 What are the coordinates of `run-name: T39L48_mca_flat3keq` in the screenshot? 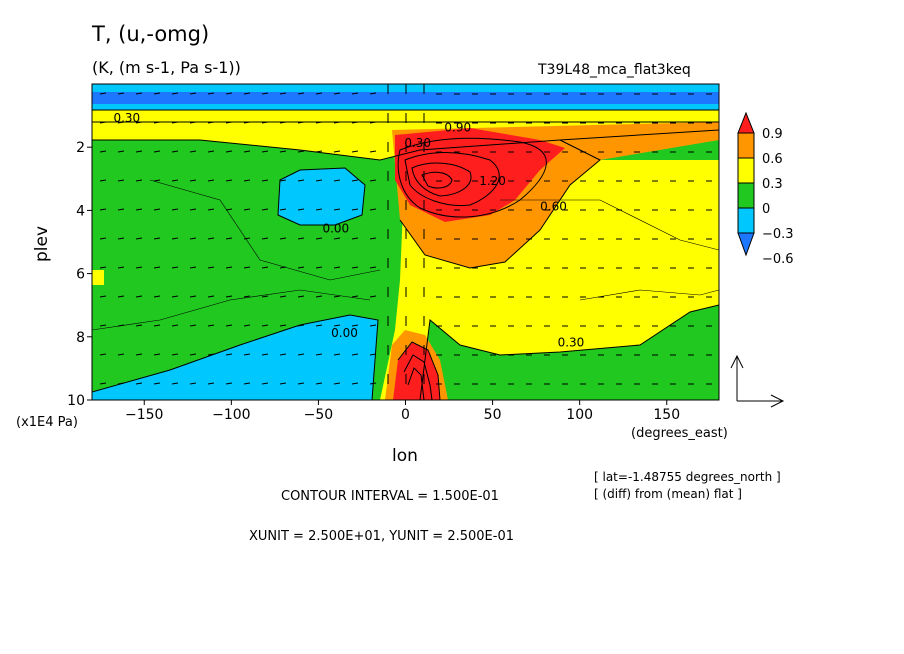 It's located at (614, 70).